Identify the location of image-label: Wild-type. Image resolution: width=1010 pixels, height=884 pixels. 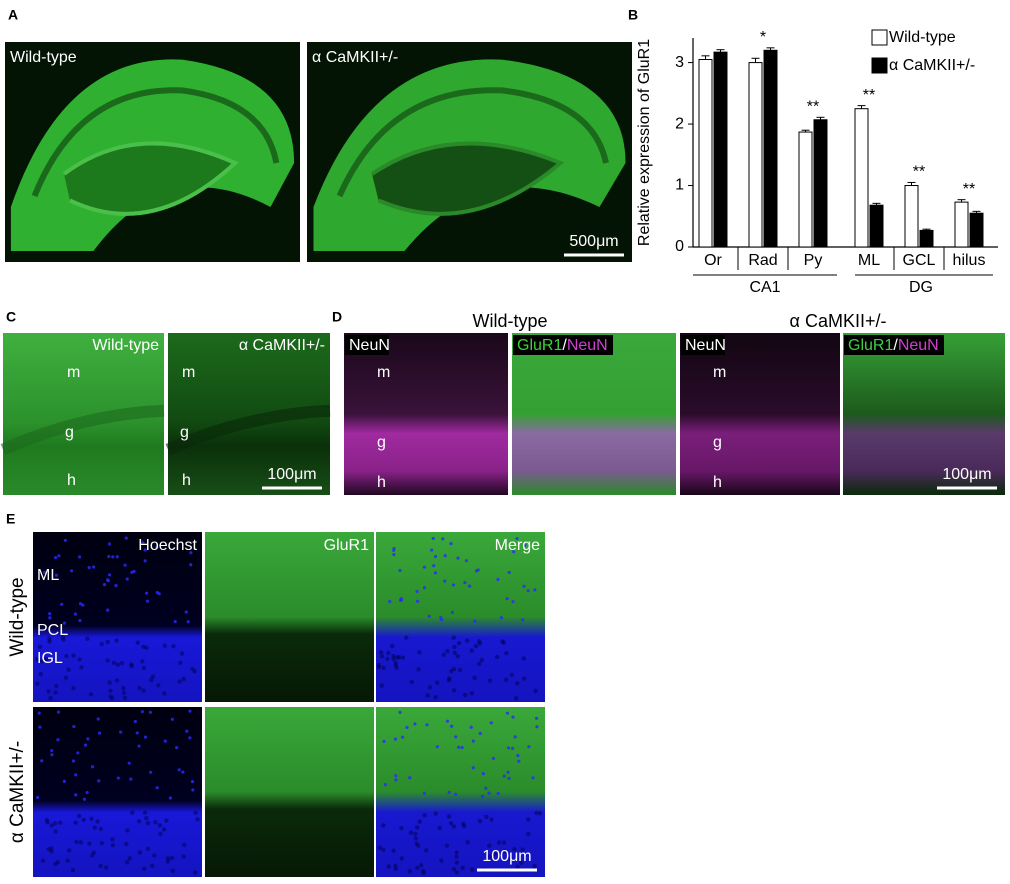
(43, 57).